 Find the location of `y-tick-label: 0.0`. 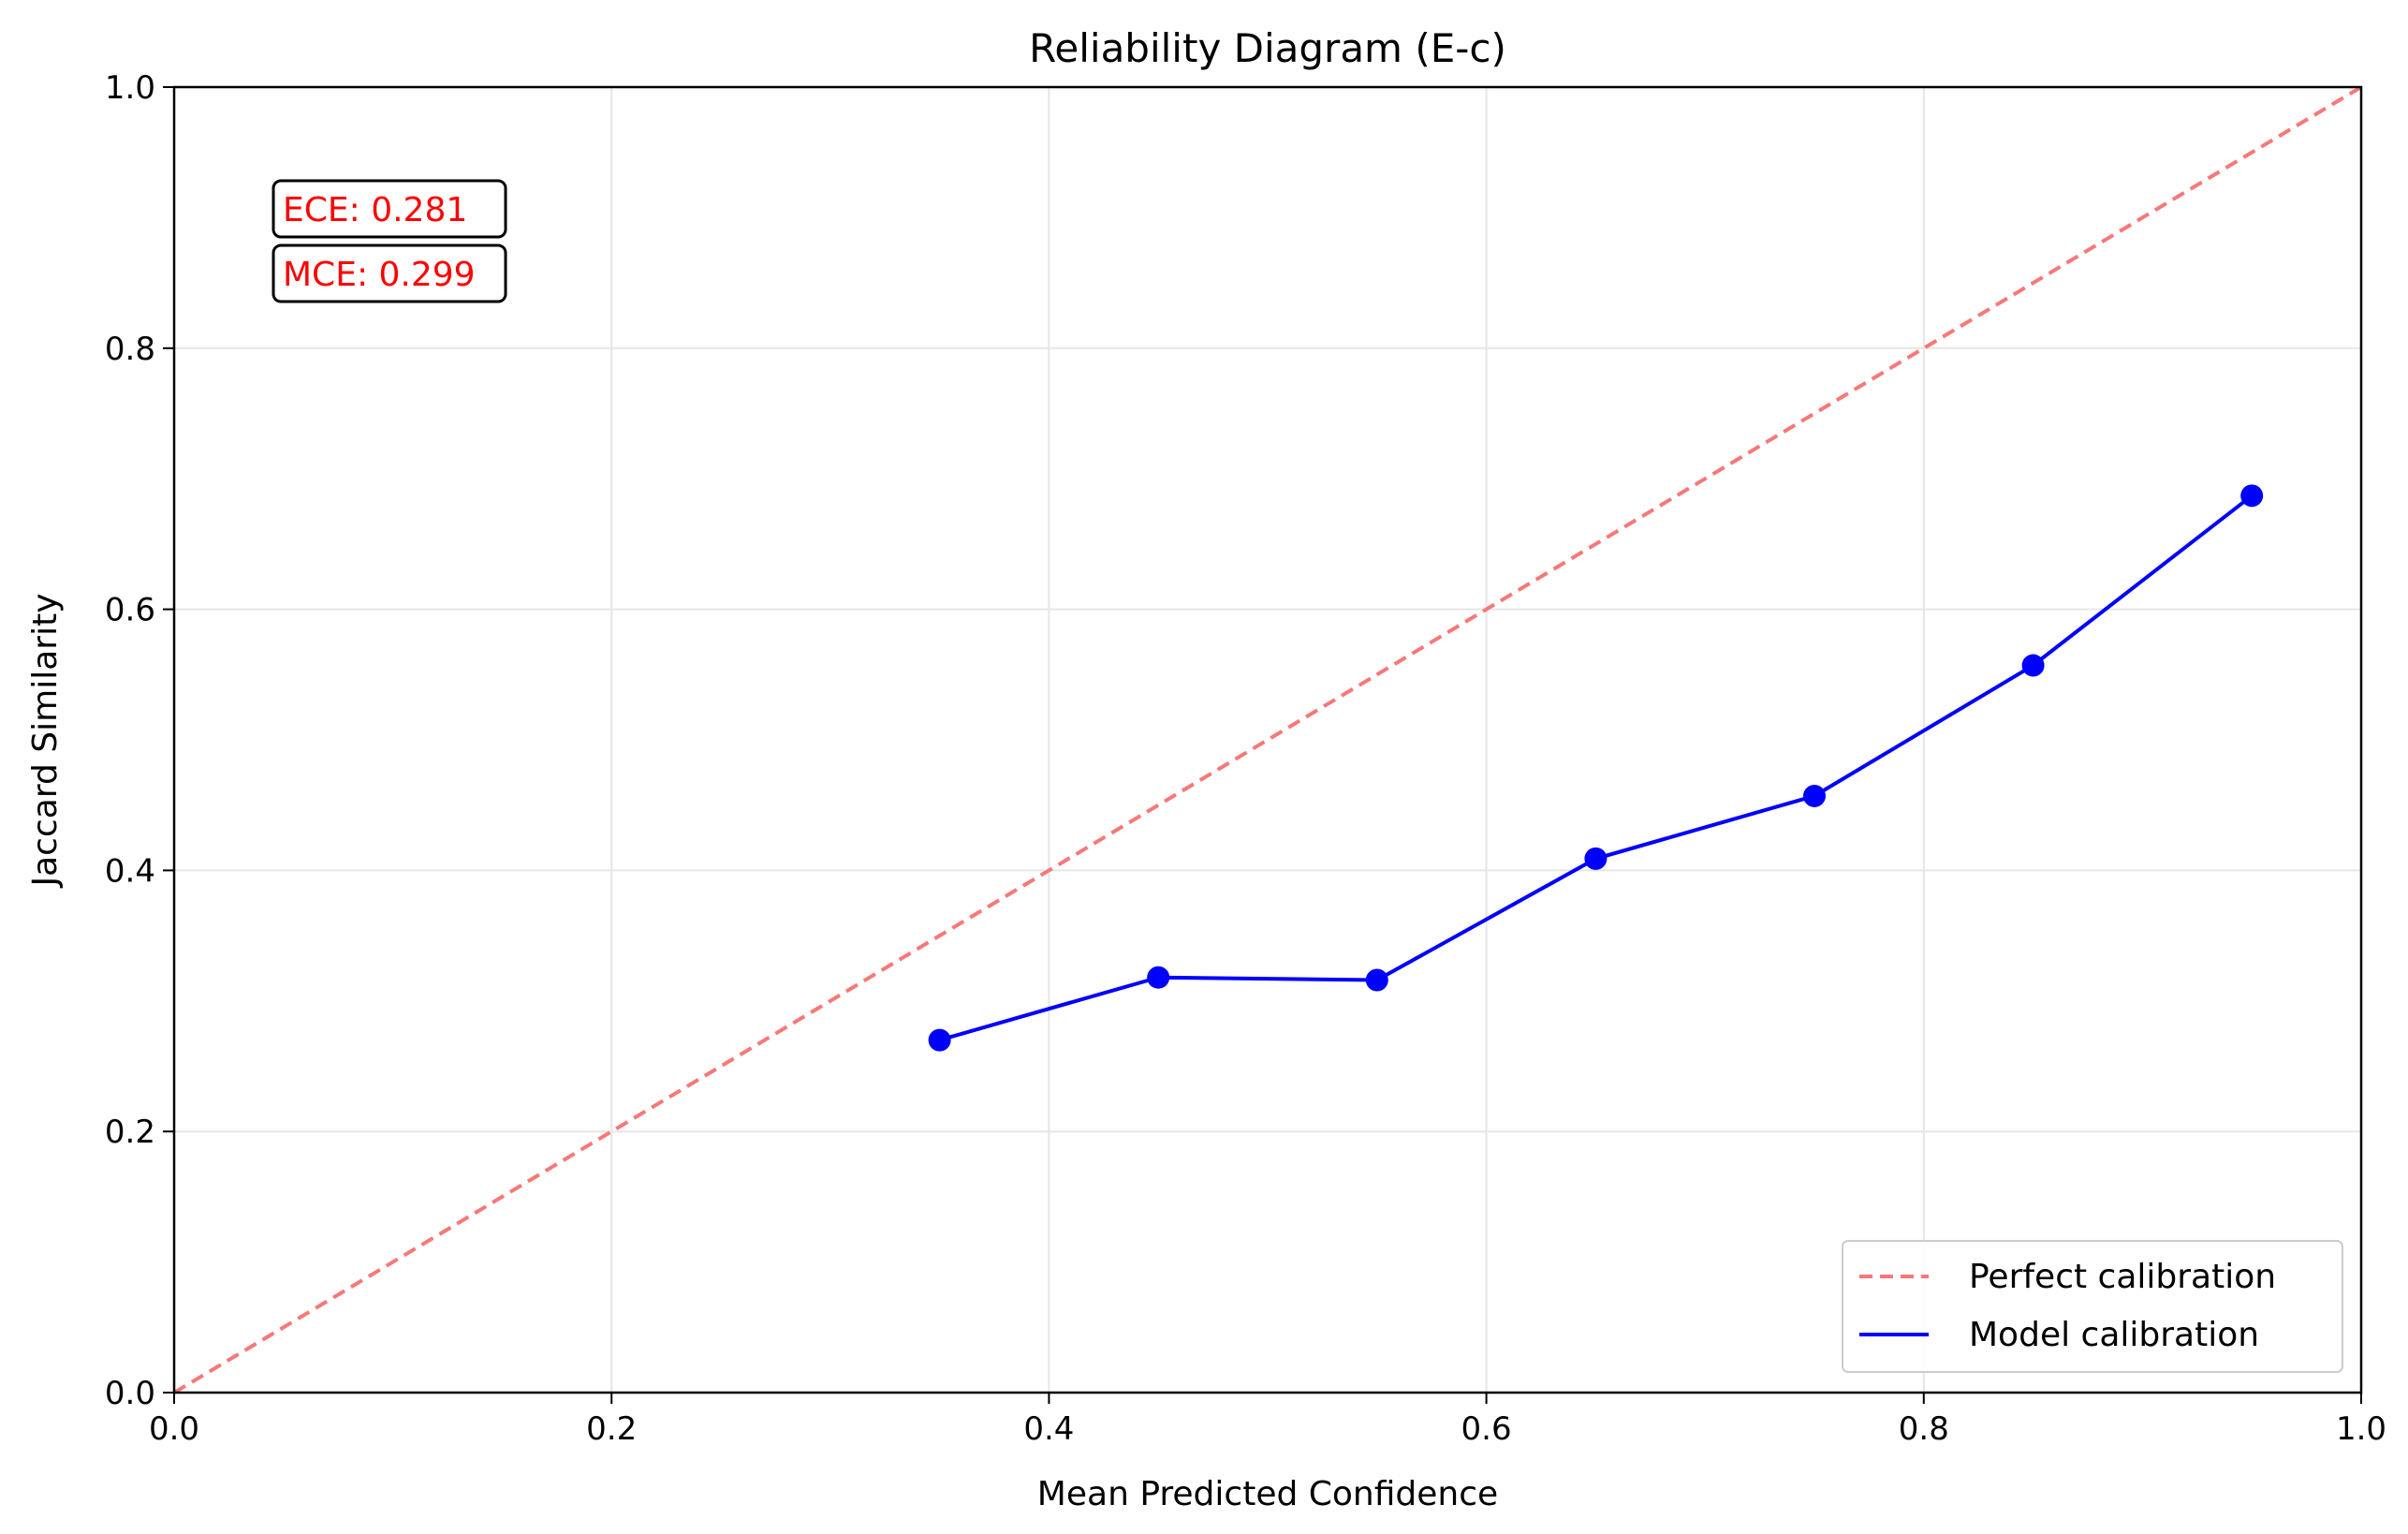

y-tick-label: 0.0 is located at coordinates (130, 1394).